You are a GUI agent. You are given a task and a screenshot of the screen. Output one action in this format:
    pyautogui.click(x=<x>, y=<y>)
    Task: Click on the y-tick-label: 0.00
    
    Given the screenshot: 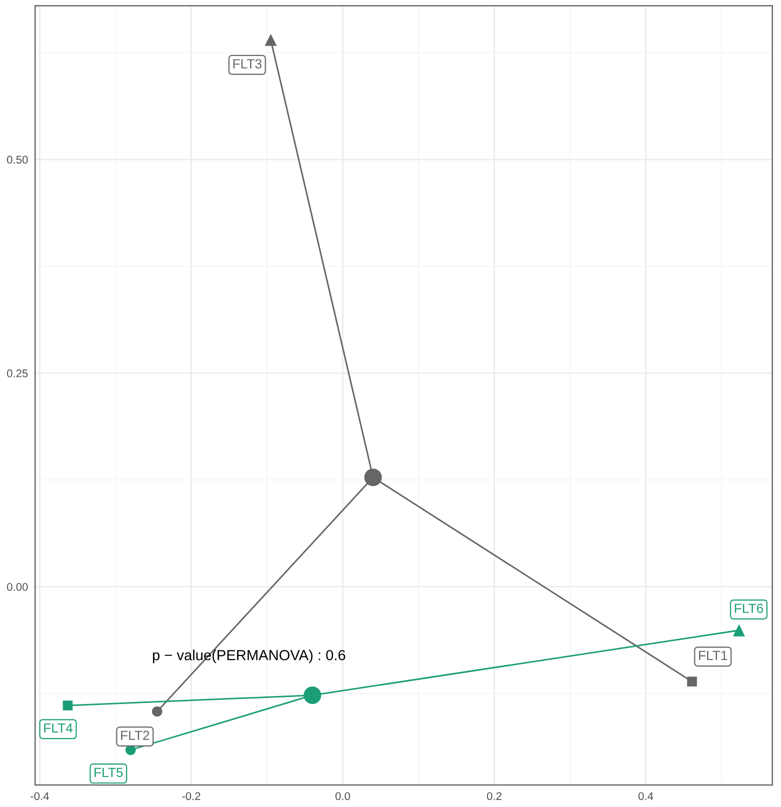 What is the action you would take?
    pyautogui.click(x=17, y=587)
    